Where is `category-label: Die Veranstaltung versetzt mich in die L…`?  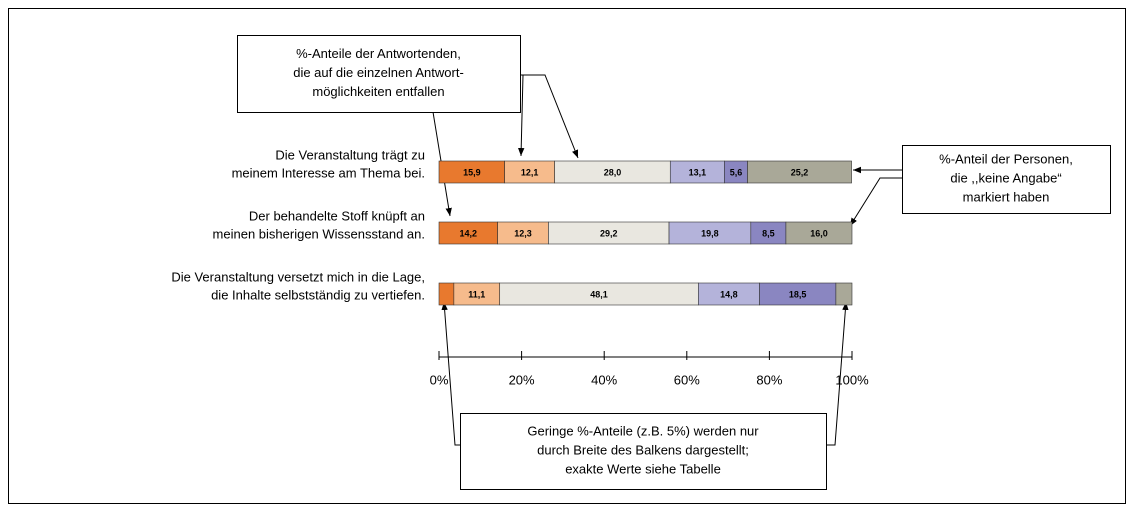
category-label: Die Veranstaltung versetzt mich in die L… is located at coordinates (298, 276).